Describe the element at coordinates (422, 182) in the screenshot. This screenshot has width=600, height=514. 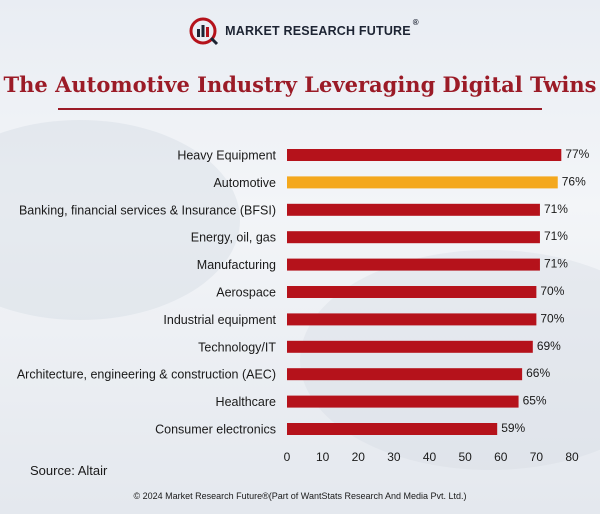
I see `bar-highlight` at that location.